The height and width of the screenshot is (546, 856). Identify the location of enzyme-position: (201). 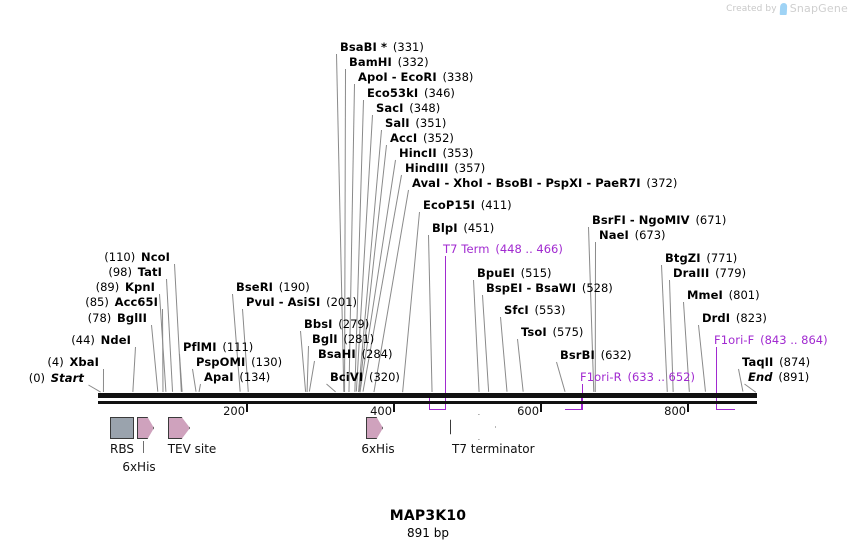
(339, 302).